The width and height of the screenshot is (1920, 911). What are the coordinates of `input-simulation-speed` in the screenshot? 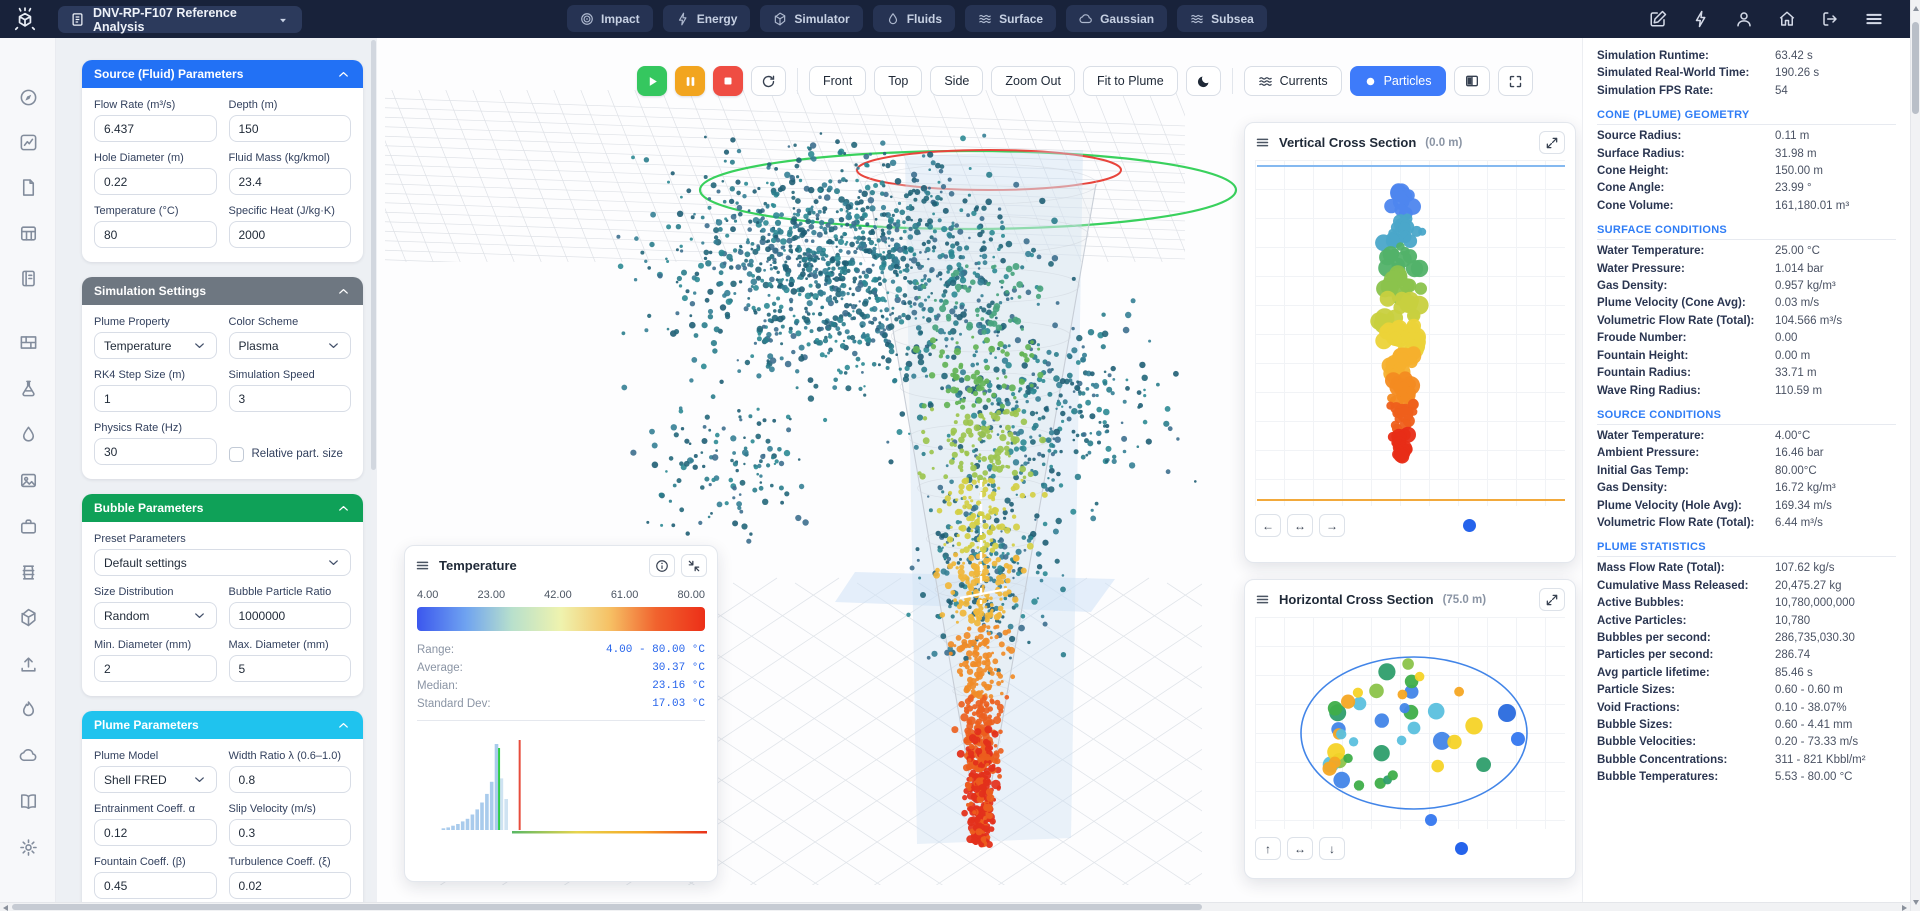 It's located at (289, 398).